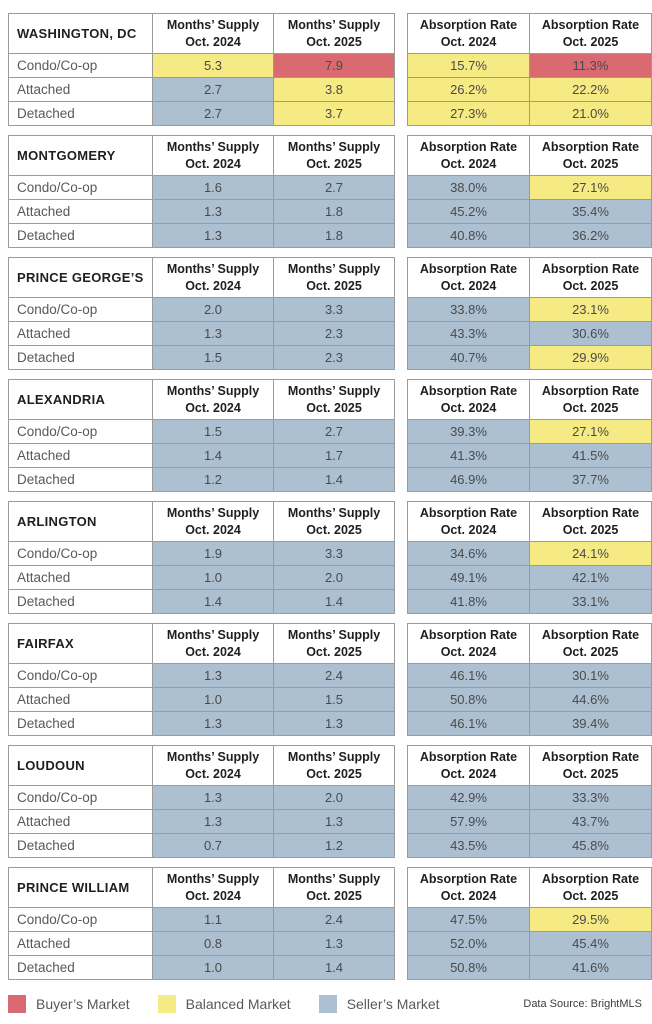 The width and height of the screenshot is (652, 1024). I want to click on table-row: Detached 1.3 1.8, so click(201, 235).